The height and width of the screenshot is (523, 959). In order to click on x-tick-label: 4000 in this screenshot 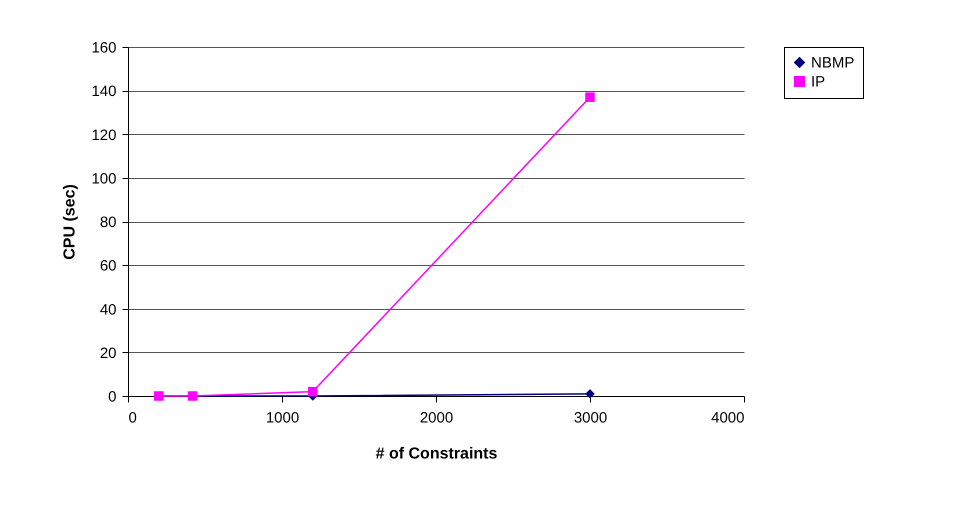, I will do `click(727, 418)`.